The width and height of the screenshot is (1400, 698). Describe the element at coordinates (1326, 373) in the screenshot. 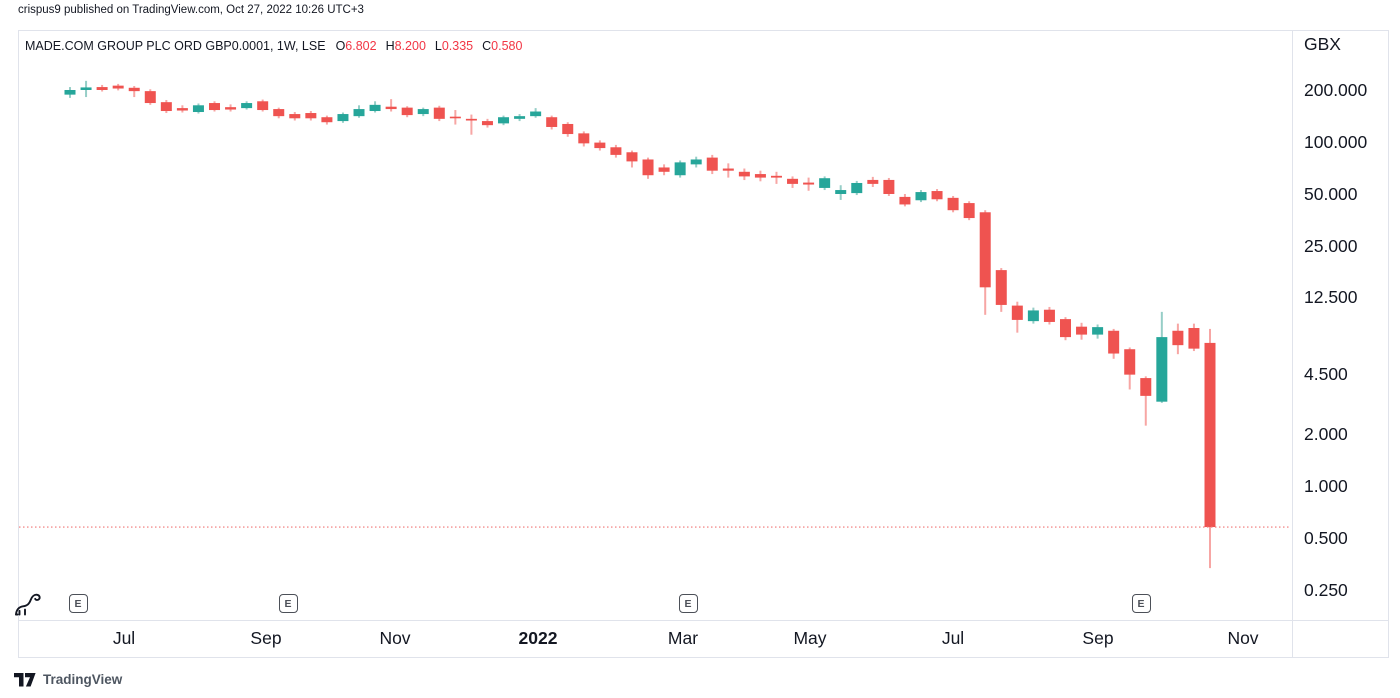

I see `price-tick-label: 4.500` at that location.